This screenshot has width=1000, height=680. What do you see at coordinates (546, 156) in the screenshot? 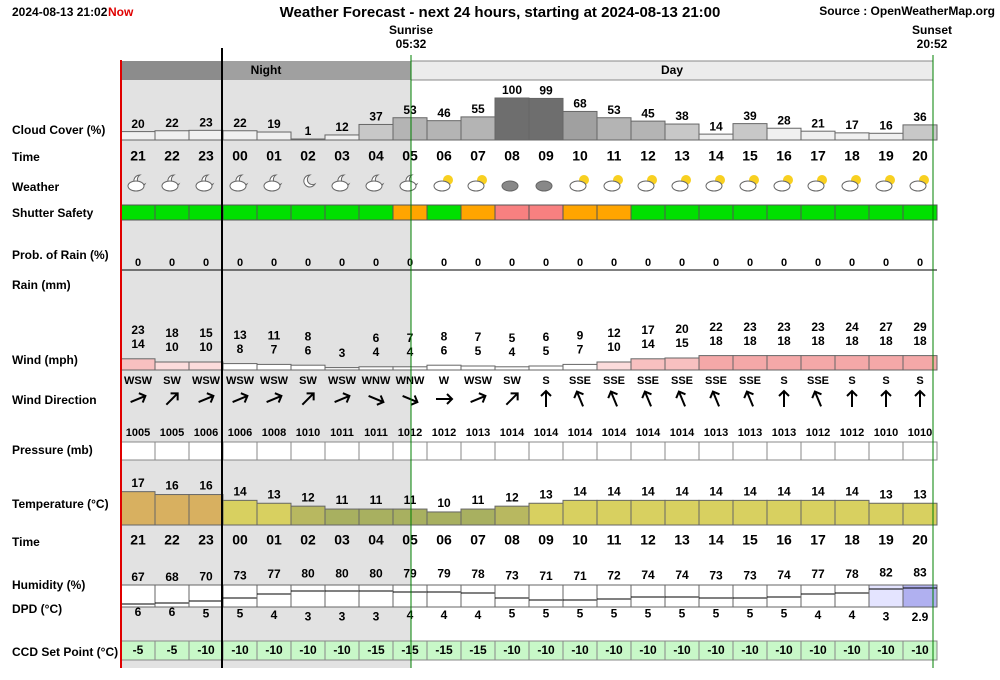
I see `cell-value: 09` at bounding box center [546, 156].